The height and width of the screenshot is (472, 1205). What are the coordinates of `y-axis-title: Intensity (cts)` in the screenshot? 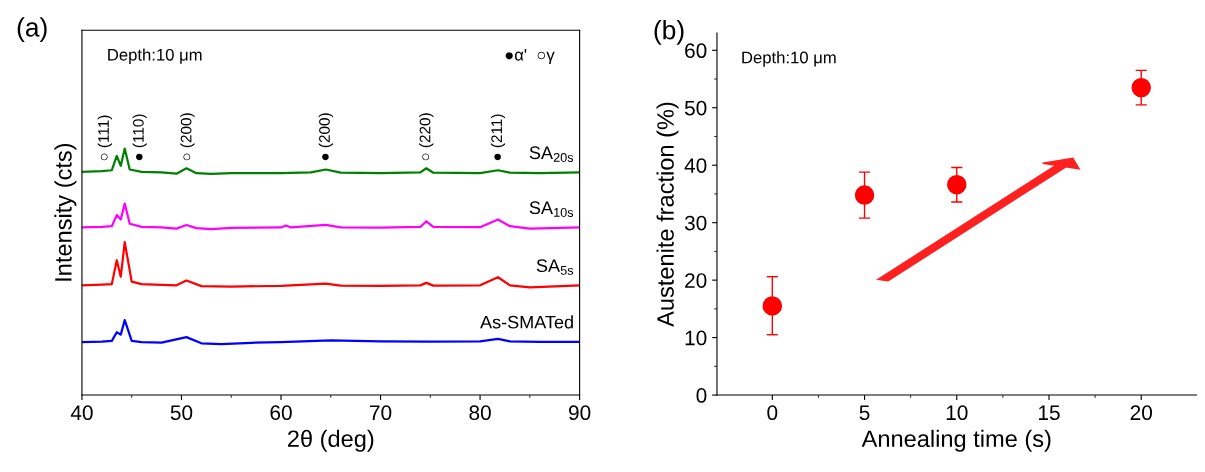 It's located at (65, 212).